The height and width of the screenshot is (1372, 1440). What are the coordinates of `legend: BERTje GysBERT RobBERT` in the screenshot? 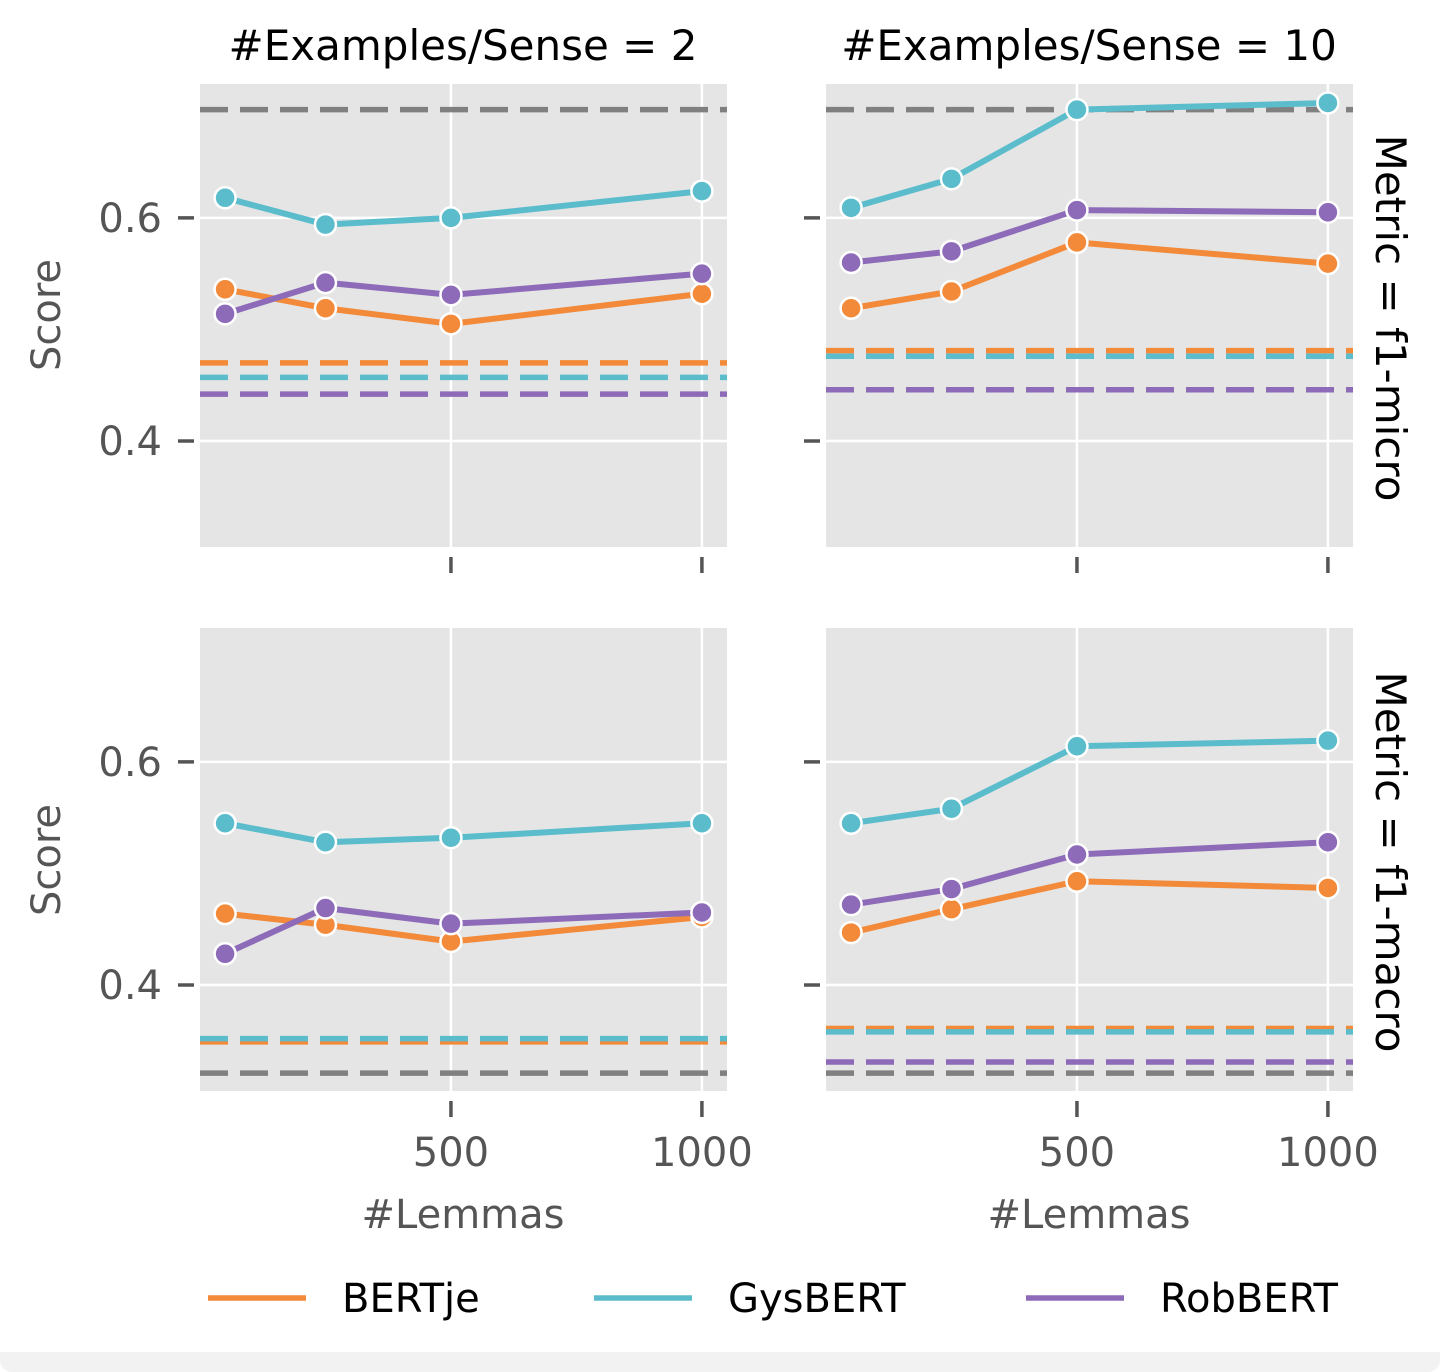 It's located at (773, 1299).